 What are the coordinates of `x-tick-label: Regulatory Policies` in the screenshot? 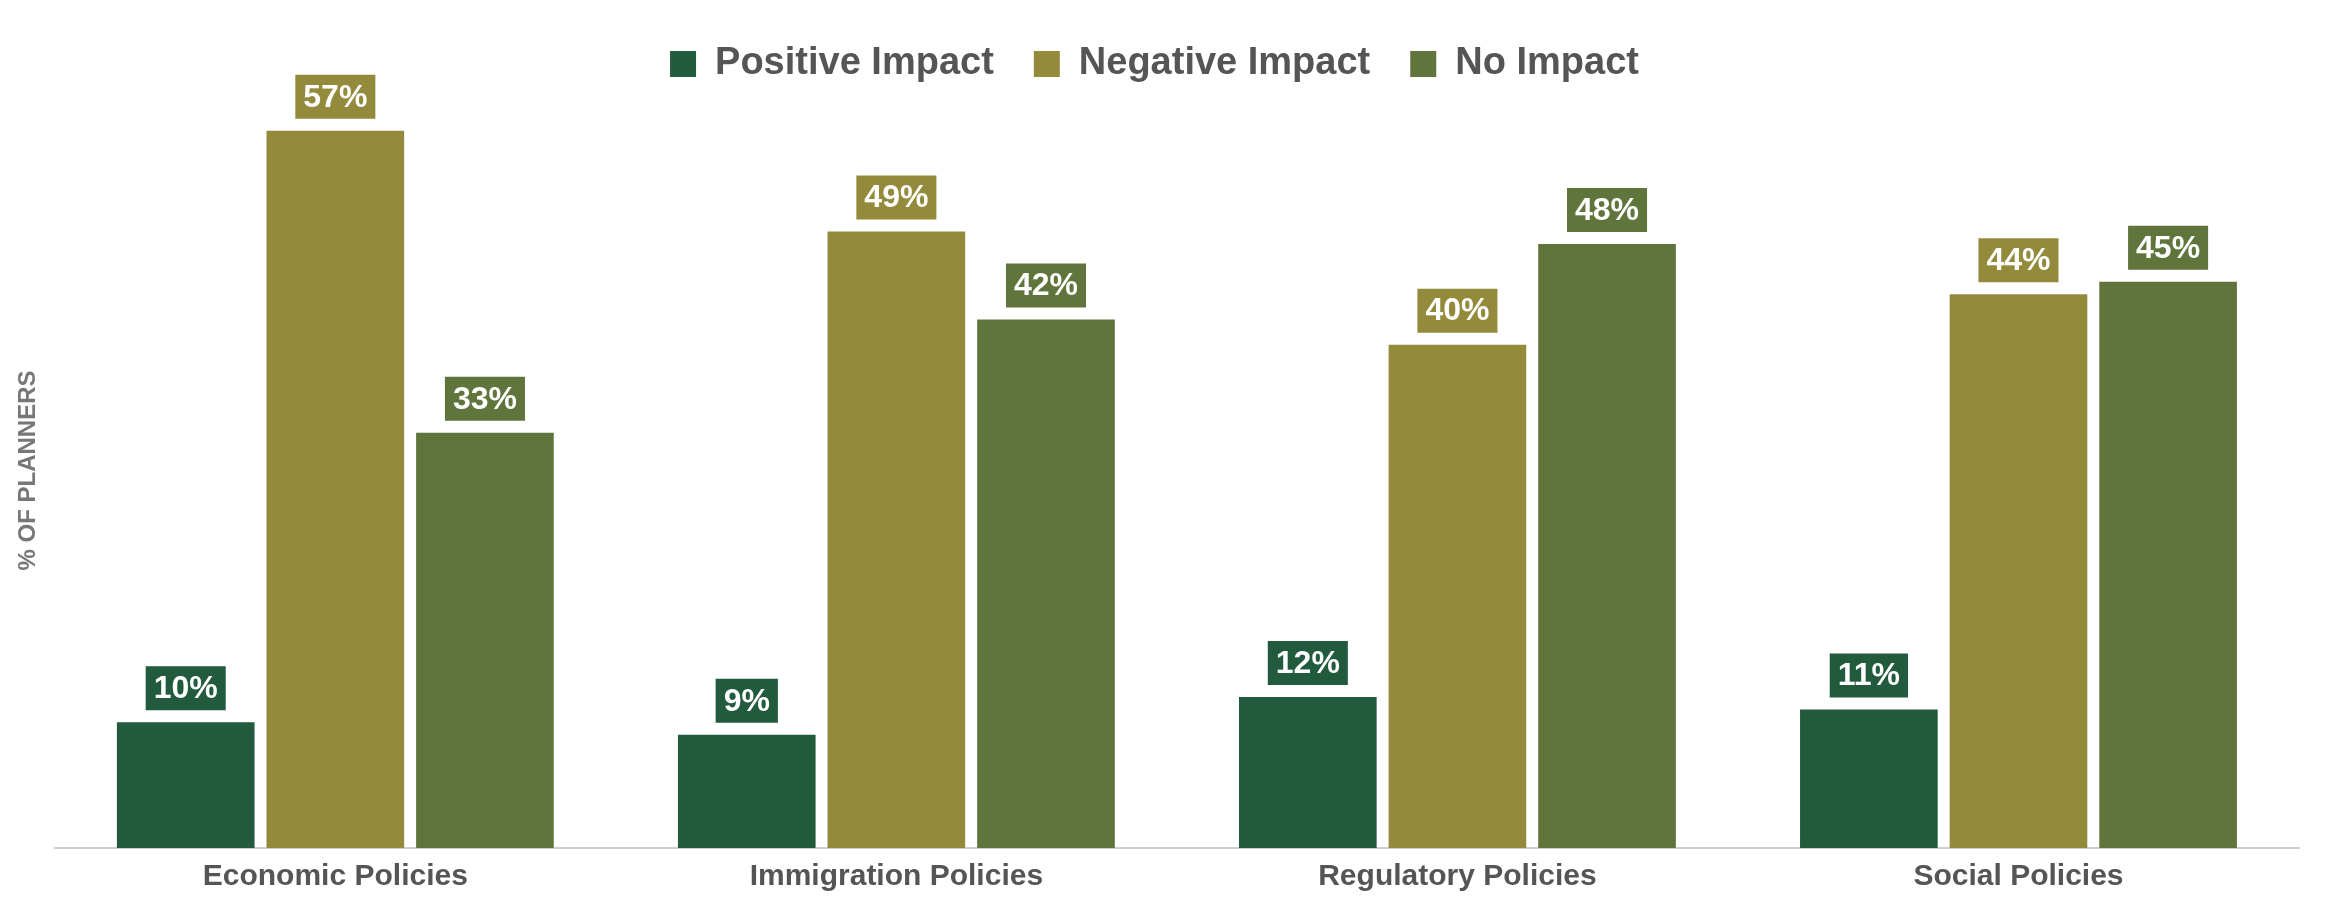 It's located at (1457, 875).